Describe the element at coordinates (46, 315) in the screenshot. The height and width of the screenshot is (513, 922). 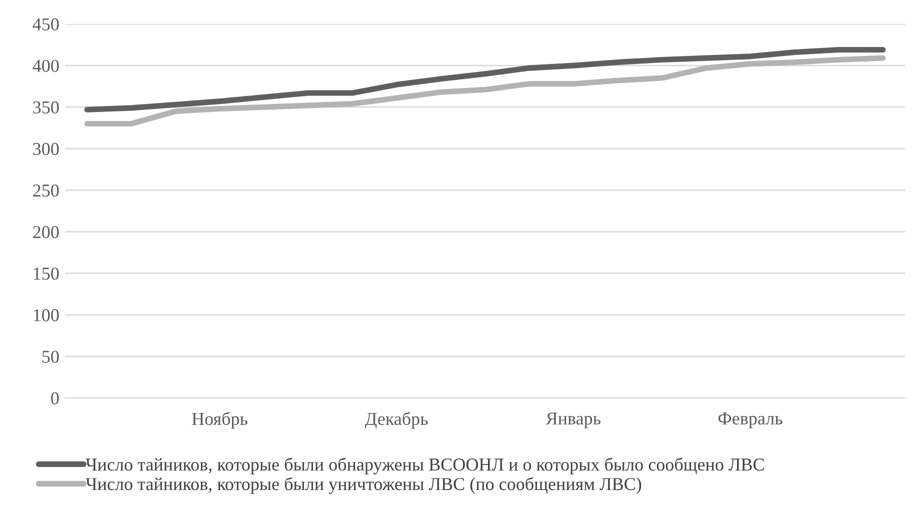
I see `y-tick-label: 100` at that location.